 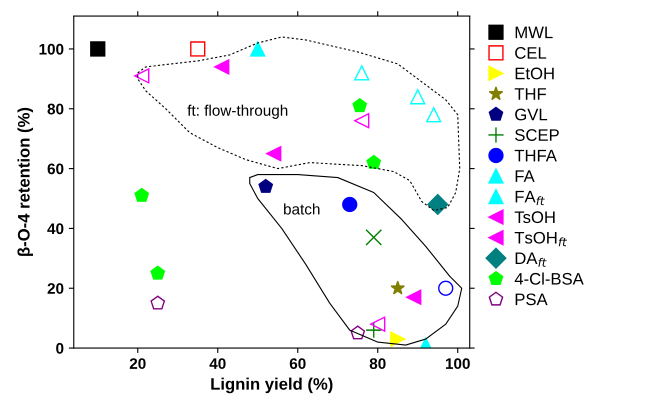 What do you see at coordinates (534, 32) in the screenshot?
I see `legend-label: MWL` at bounding box center [534, 32].